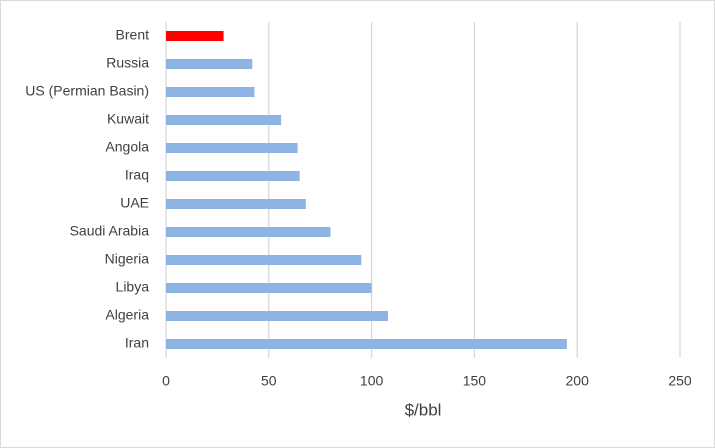  I want to click on y-tick-label: Angola, so click(127, 147).